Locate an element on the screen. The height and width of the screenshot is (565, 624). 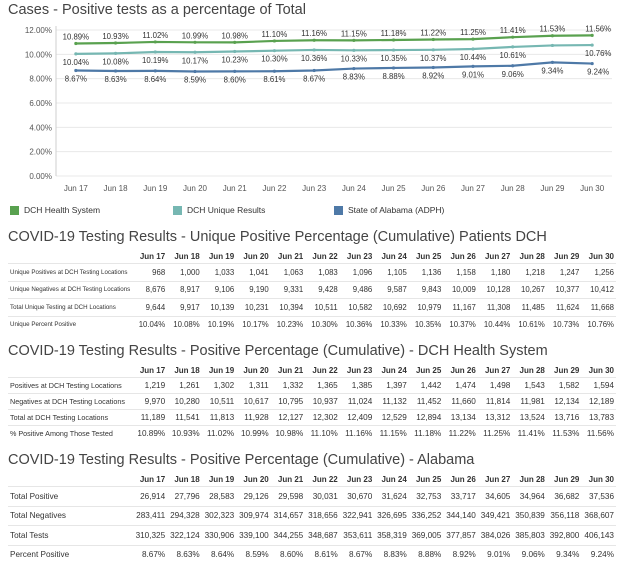
table-cell: 1,136 is located at coordinates (431, 272).